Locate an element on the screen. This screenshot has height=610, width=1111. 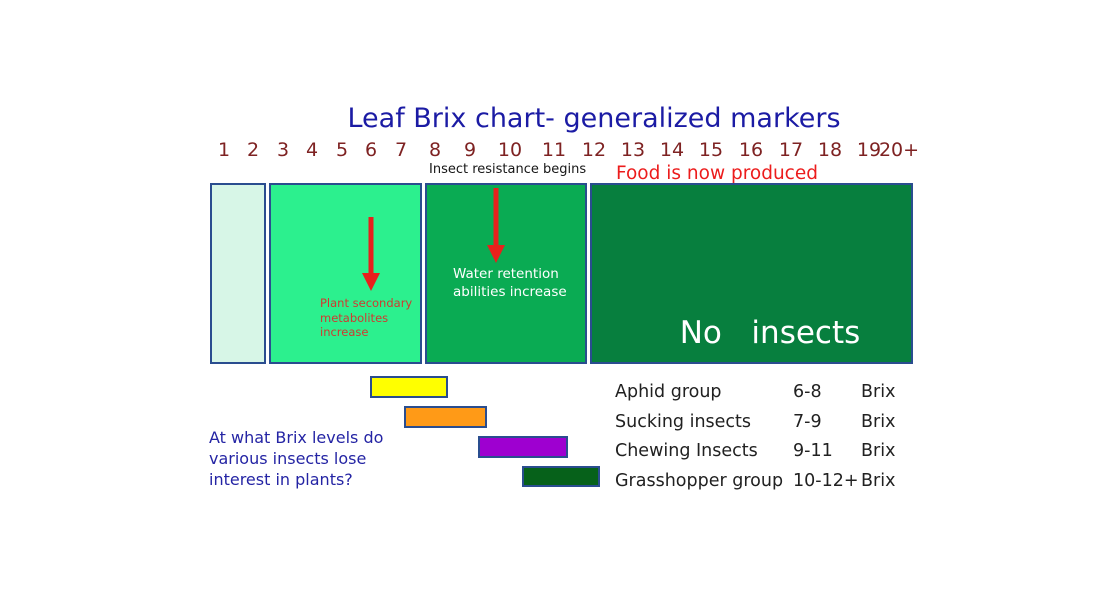
legend-name: Aphid group is located at coordinates (668, 391).